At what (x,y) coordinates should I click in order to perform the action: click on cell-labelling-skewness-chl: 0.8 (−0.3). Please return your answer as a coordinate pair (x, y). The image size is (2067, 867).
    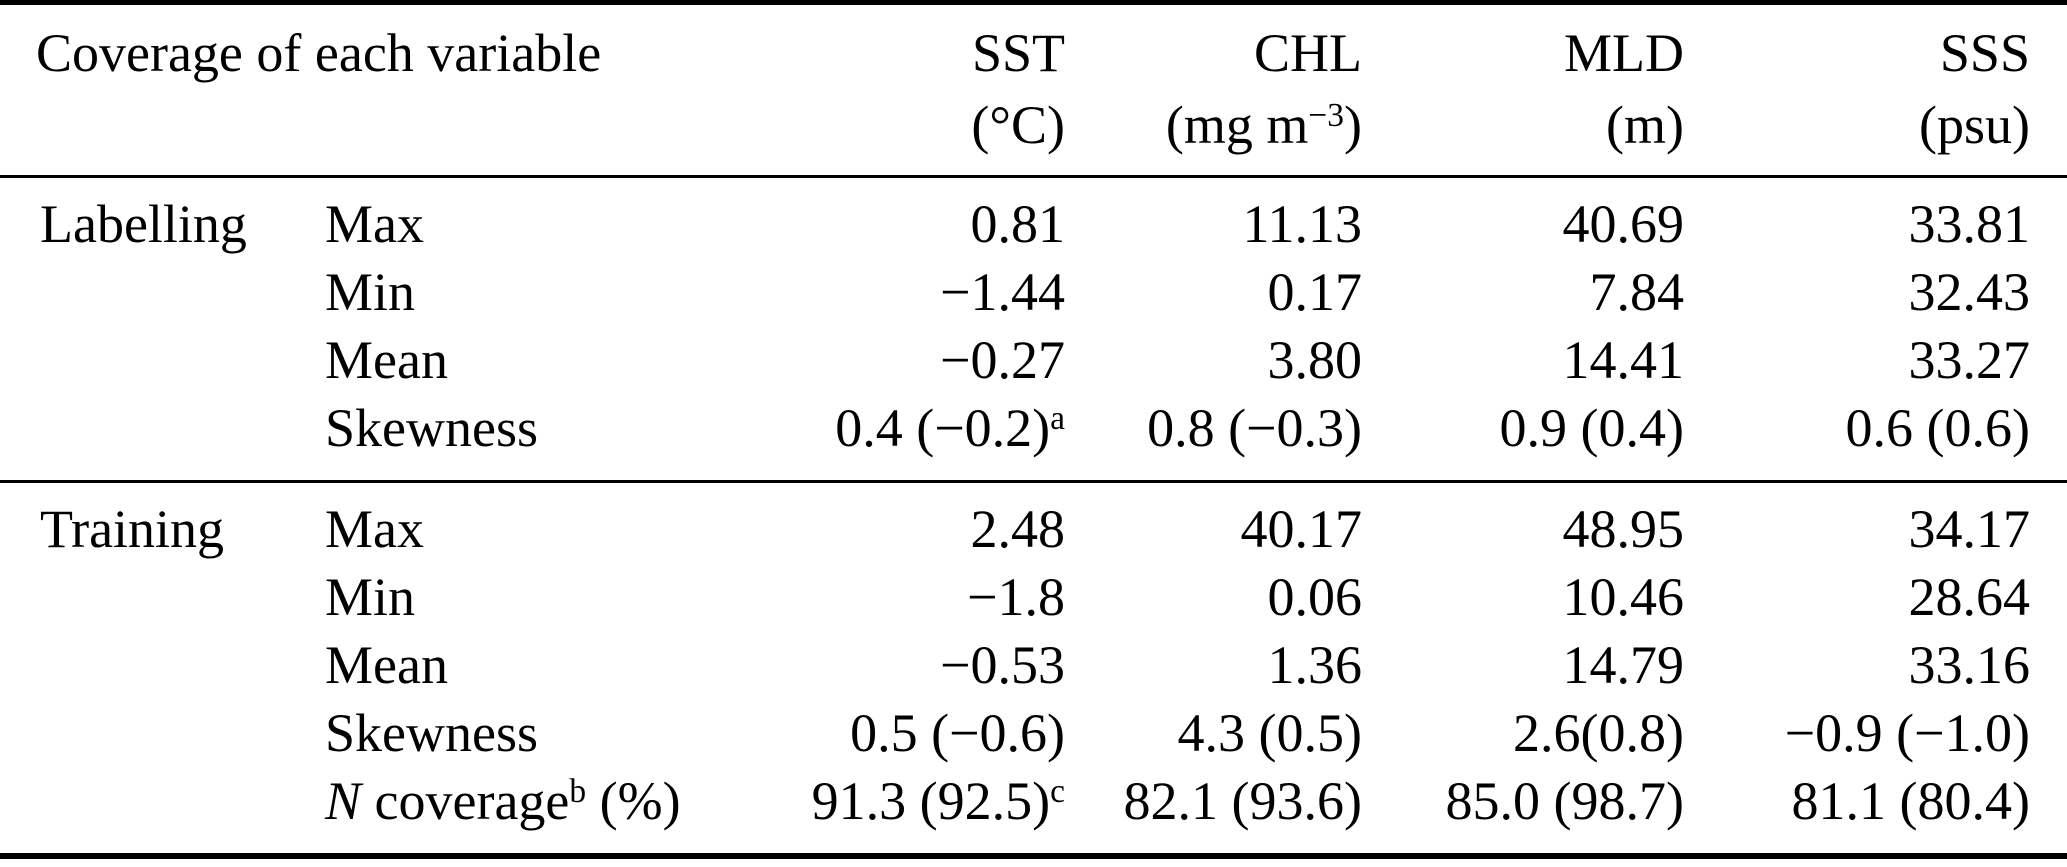
    Looking at the image, I should click on (1254, 428).